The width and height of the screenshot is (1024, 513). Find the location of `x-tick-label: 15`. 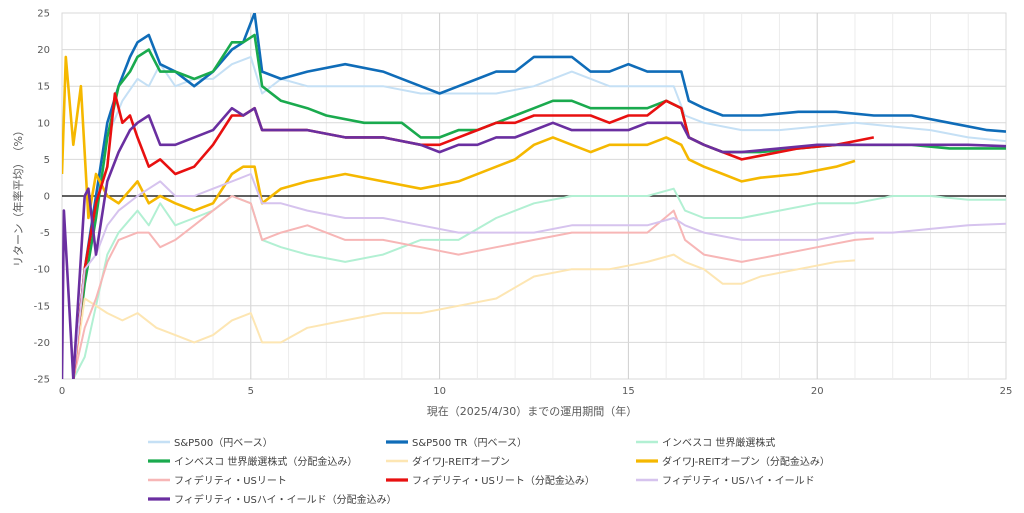

x-tick-label: 15 is located at coordinates (628, 391).